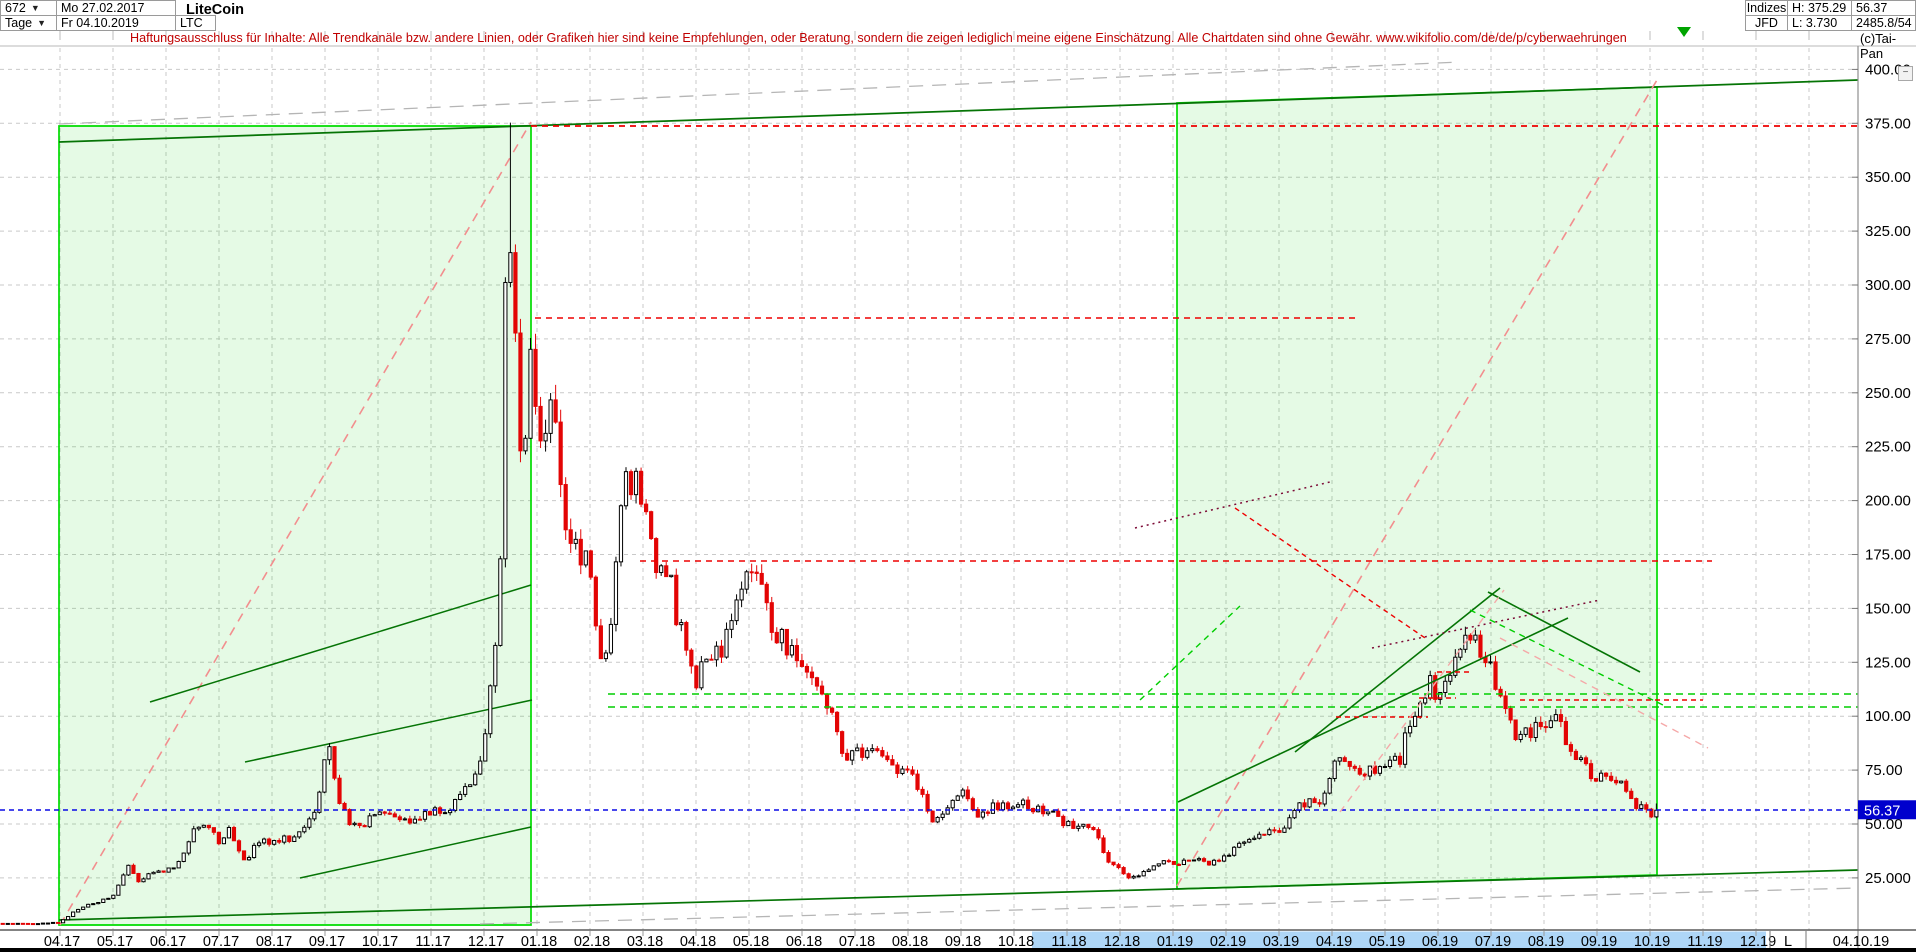 This screenshot has width=1916, height=952. Describe the element at coordinates (1766, 8) in the screenshot. I see `group-cell: Indizes` at that location.